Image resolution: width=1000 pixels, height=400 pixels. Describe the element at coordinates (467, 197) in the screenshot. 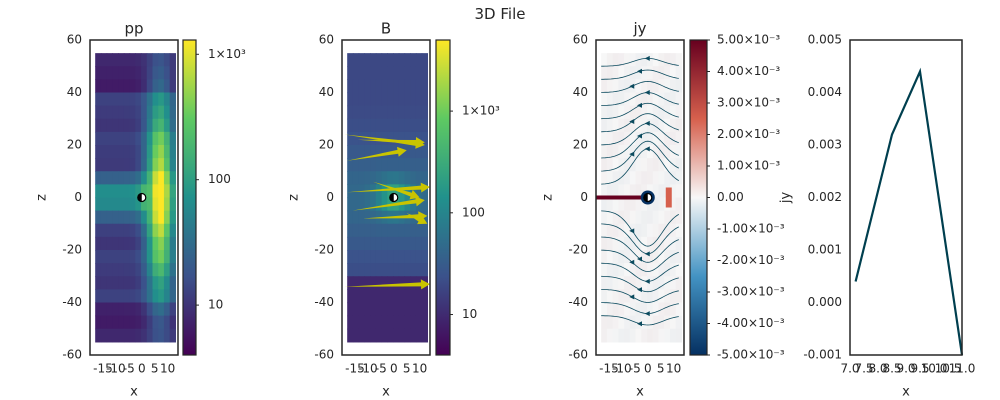

I see `colorbar-B: 10 100 1×10³` at that location.